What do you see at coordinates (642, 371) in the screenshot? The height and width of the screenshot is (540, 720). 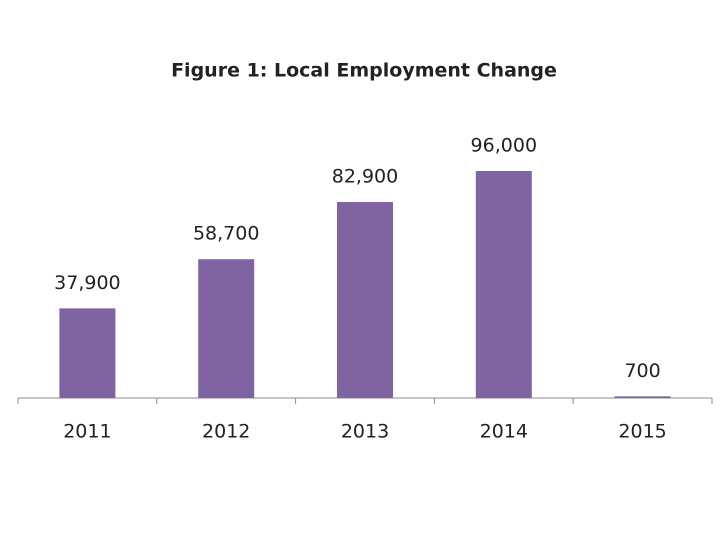 I see `data-label: 700` at bounding box center [642, 371].